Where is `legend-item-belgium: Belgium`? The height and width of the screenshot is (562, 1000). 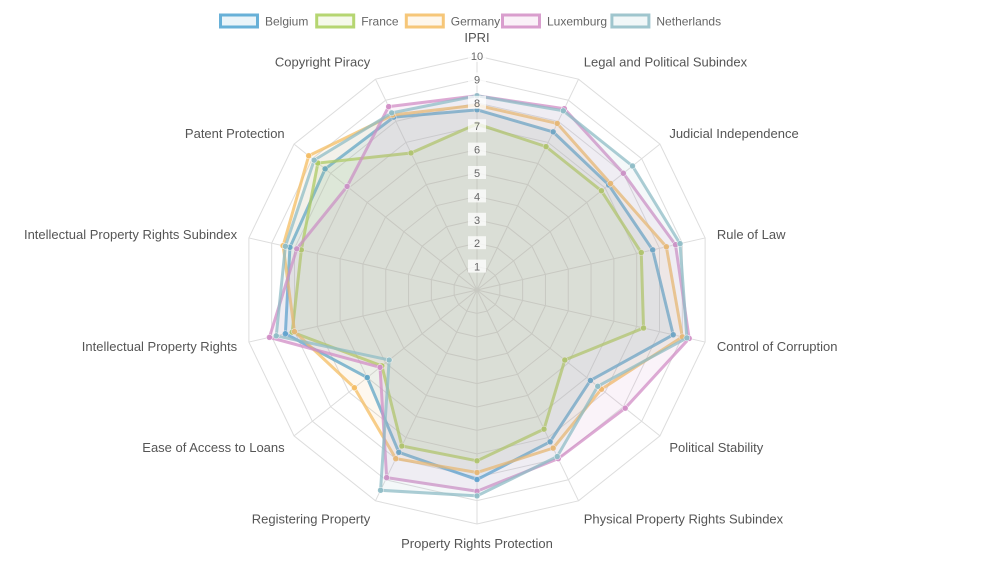 legend-item-belgium: Belgium is located at coordinates (264, 21).